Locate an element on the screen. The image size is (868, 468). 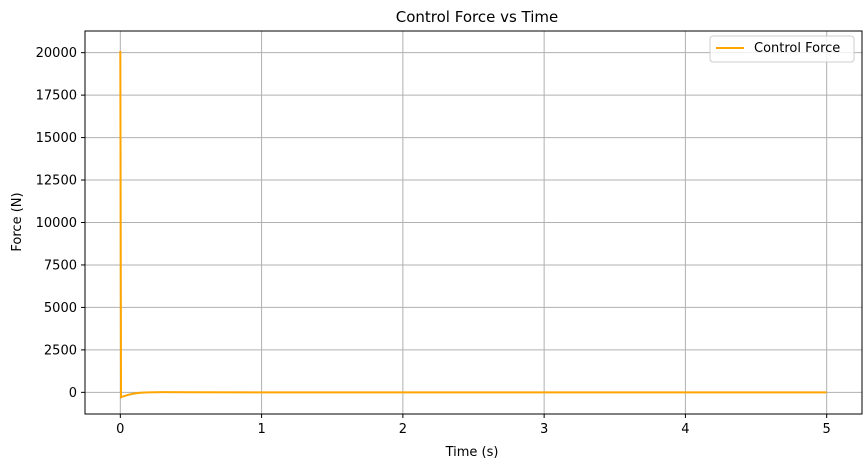
legend-label-control-force: Control Force is located at coordinates (797, 48).